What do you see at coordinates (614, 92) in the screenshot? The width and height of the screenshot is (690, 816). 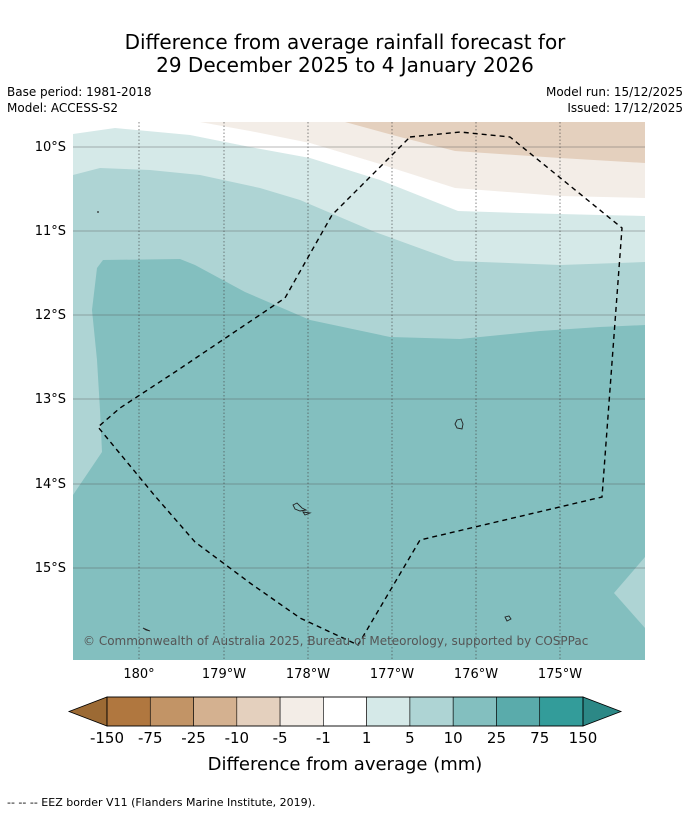 I see `model-run: Model run: 15/12/2025` at bounding box center [614, 92].